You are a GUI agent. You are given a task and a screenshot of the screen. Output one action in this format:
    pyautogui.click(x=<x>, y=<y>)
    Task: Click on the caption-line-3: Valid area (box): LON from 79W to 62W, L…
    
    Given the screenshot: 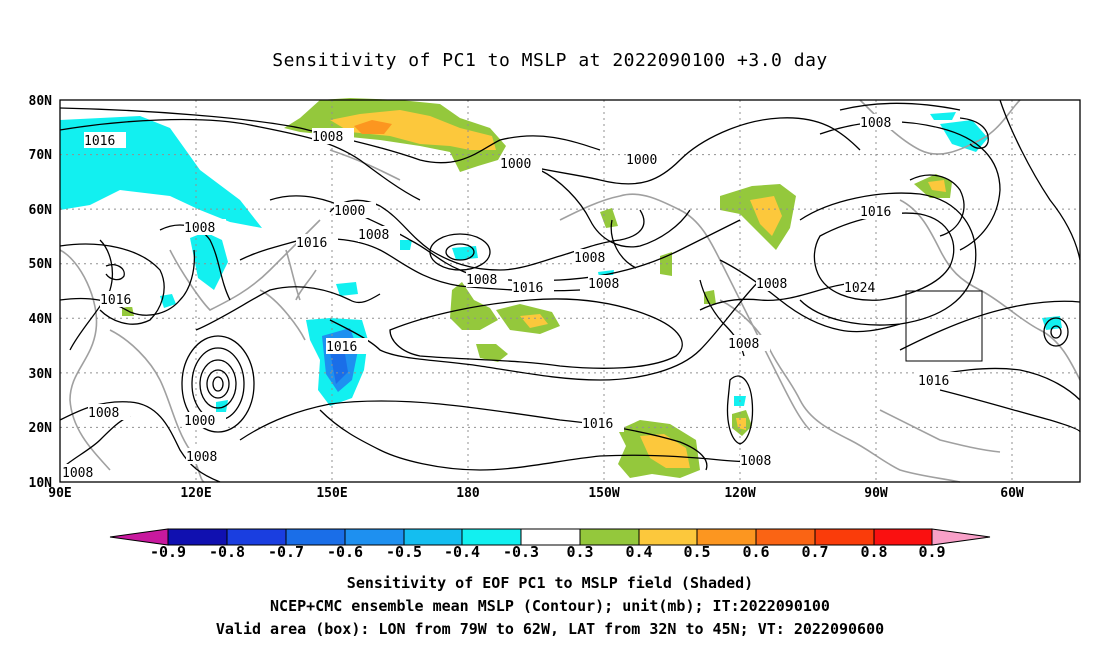 What is the action you would take?
    pyautogui.click(x=550, y=629)
    